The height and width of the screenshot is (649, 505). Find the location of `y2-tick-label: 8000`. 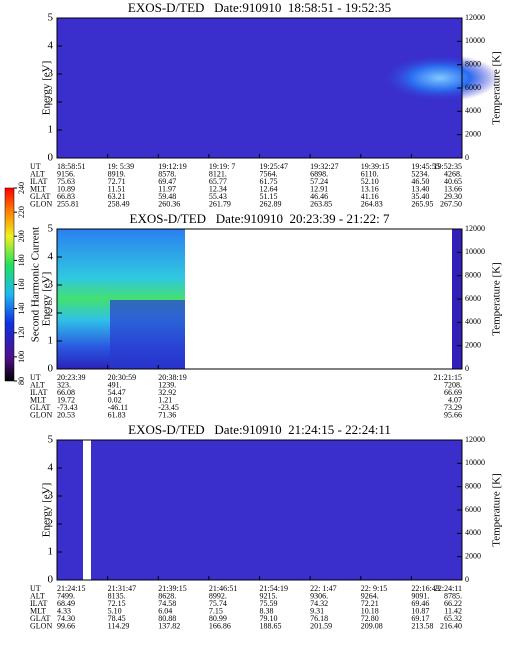

y2-tick-label: 8000 is located at coordinates (473, 485).